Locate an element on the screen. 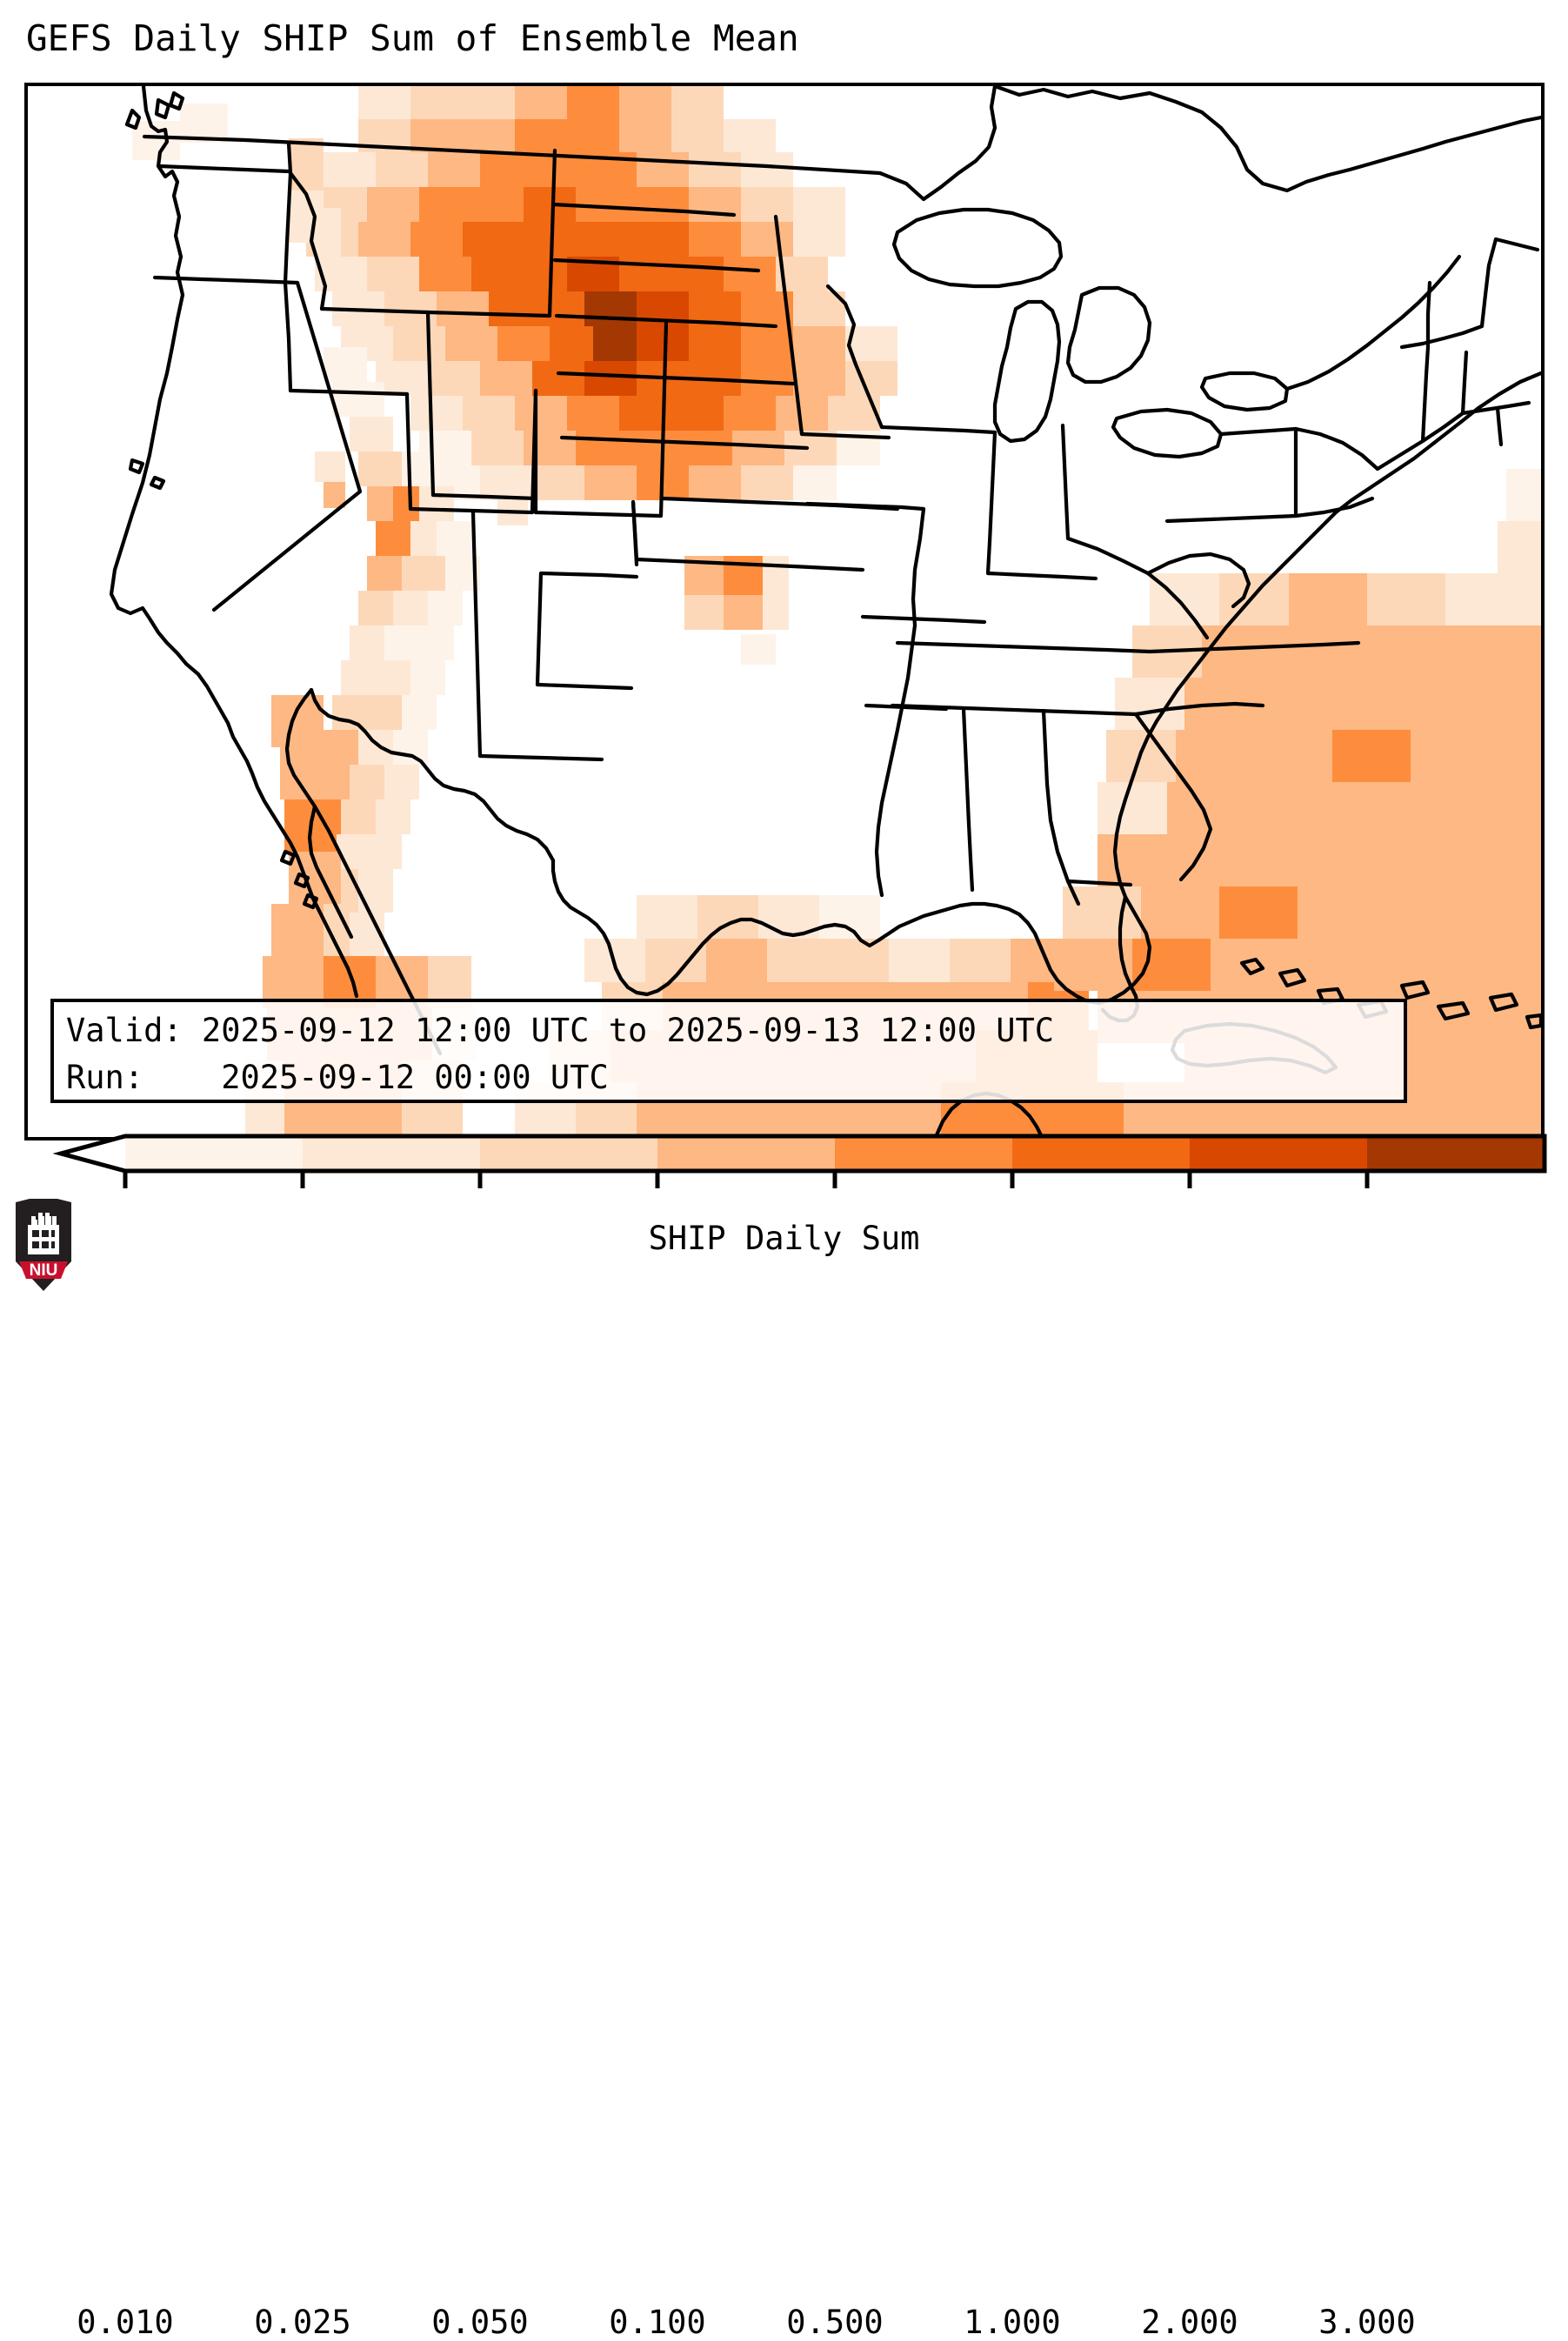  niu-logo-text: NIU is located at coordinates (44, 1270).